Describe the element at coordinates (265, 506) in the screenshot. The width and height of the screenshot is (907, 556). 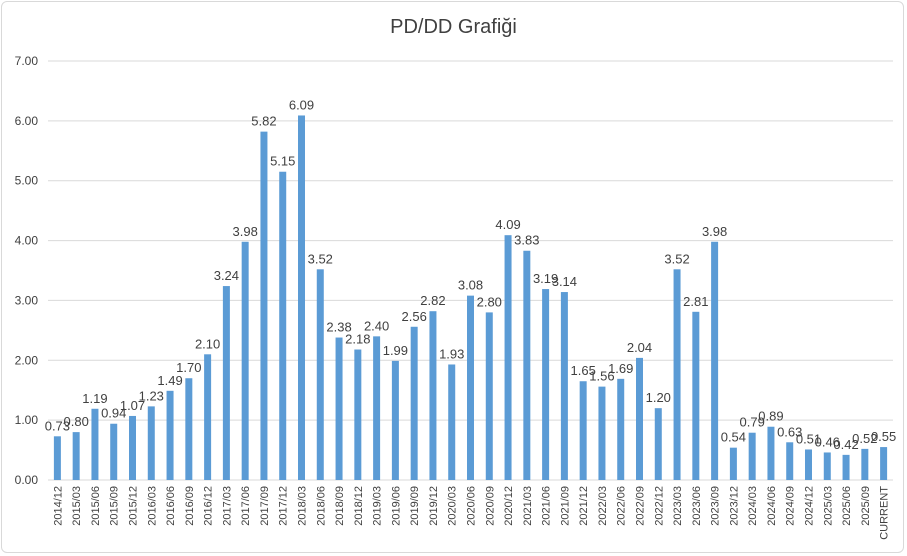
I see `x-tick-label: 2017/09` at that location.